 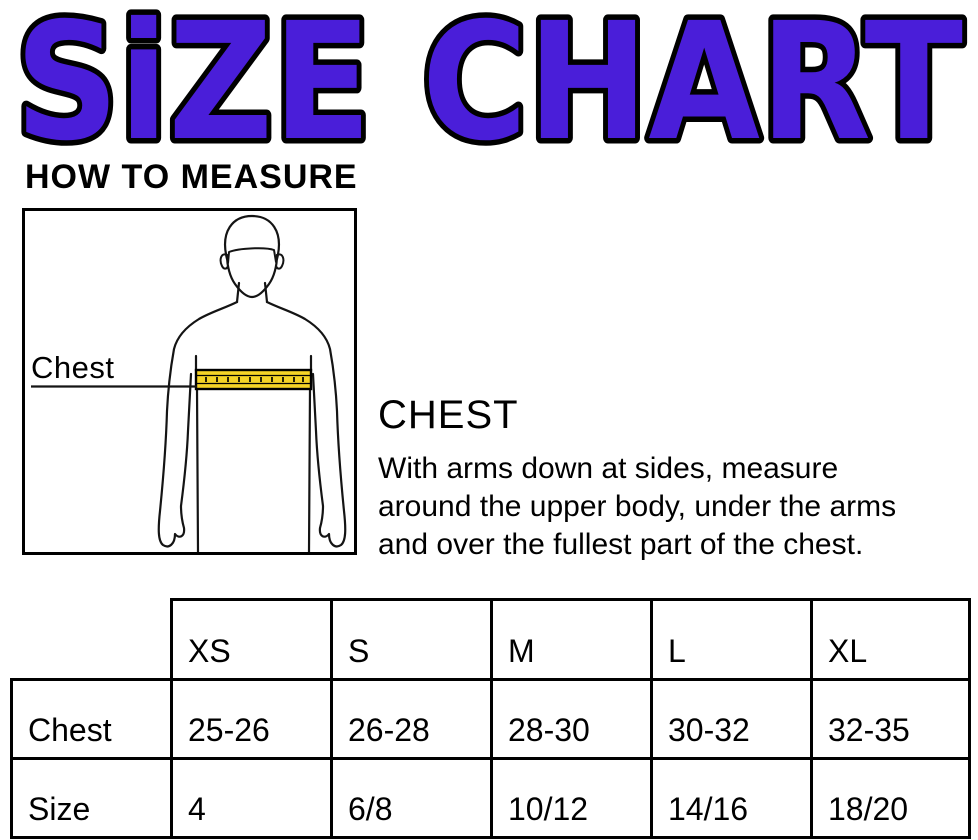 What do you see at coordinates (571, 798) in the screenshot?
I see `size-value-m: 10/12` at bounding box center [571, 798].